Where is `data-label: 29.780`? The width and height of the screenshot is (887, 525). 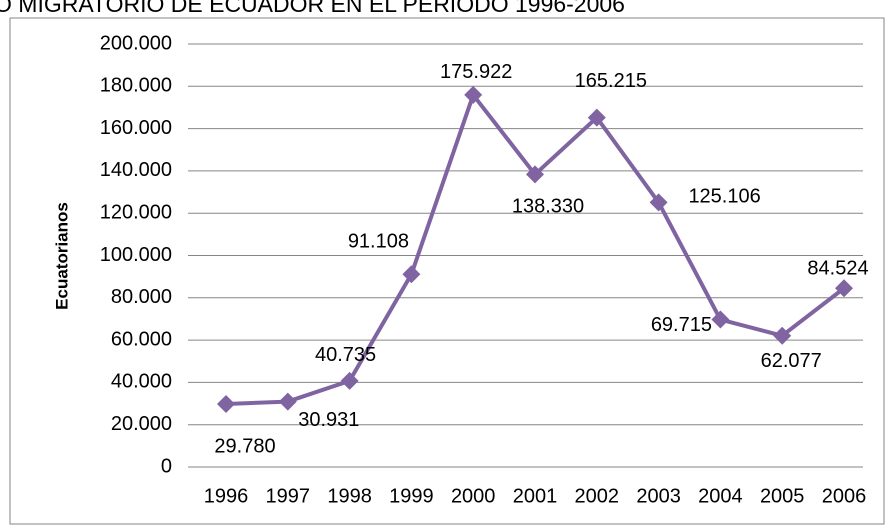
data-label: 29.780 is located at coordinates (244, 446).